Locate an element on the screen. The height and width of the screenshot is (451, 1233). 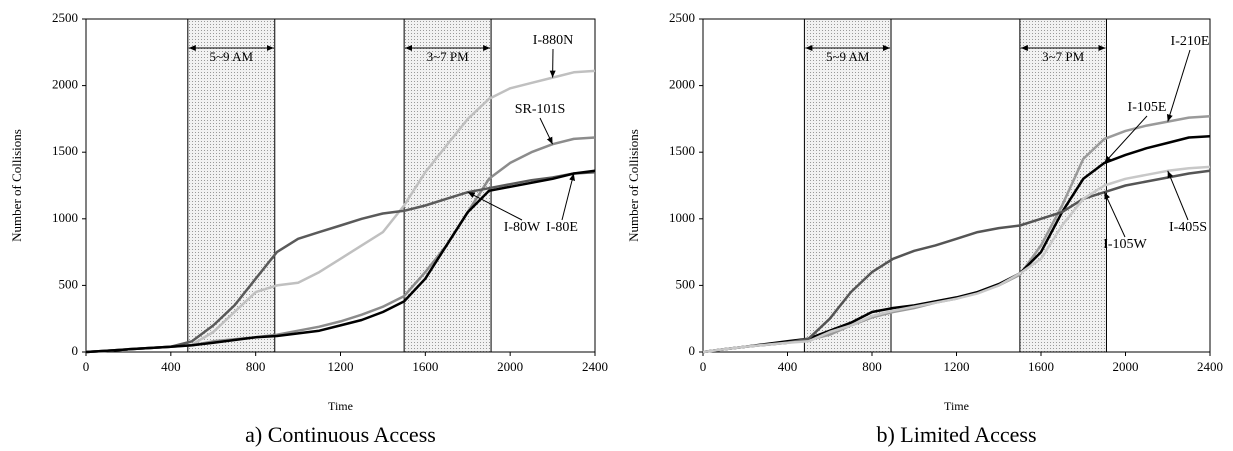
series-label: I-880N is located at coordinates (553, 40).